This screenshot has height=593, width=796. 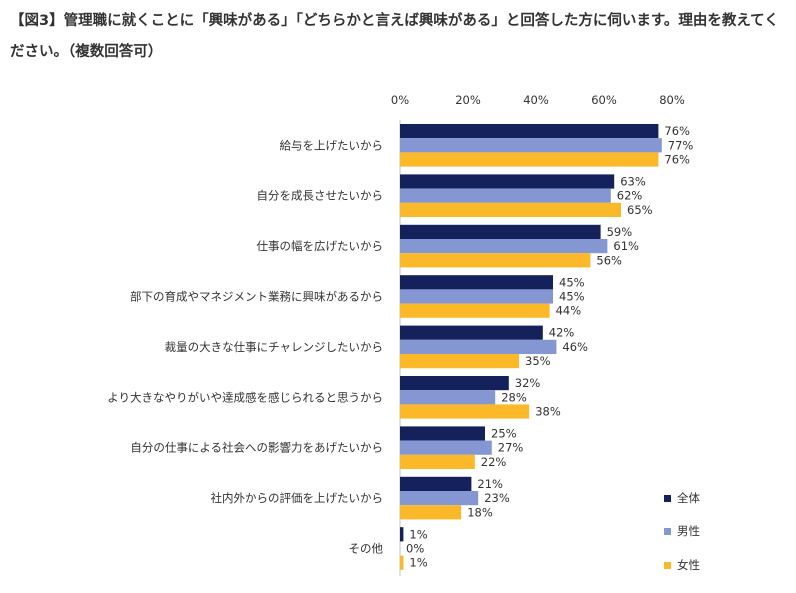 I want to click on data-label: 65%, so click(x=640, y=210).